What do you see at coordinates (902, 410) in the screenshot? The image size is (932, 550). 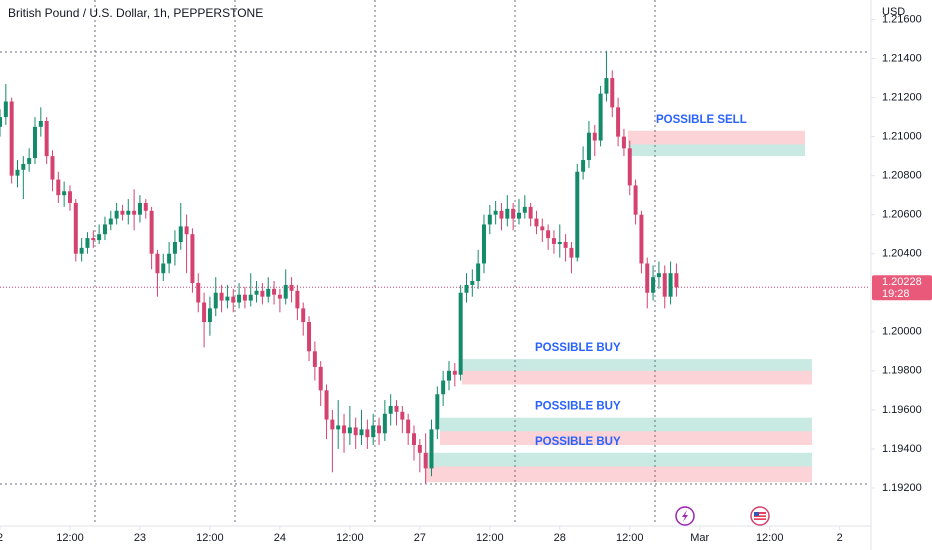 I see `y-tick-label: 1.19600` at bounding box center [902, 410].